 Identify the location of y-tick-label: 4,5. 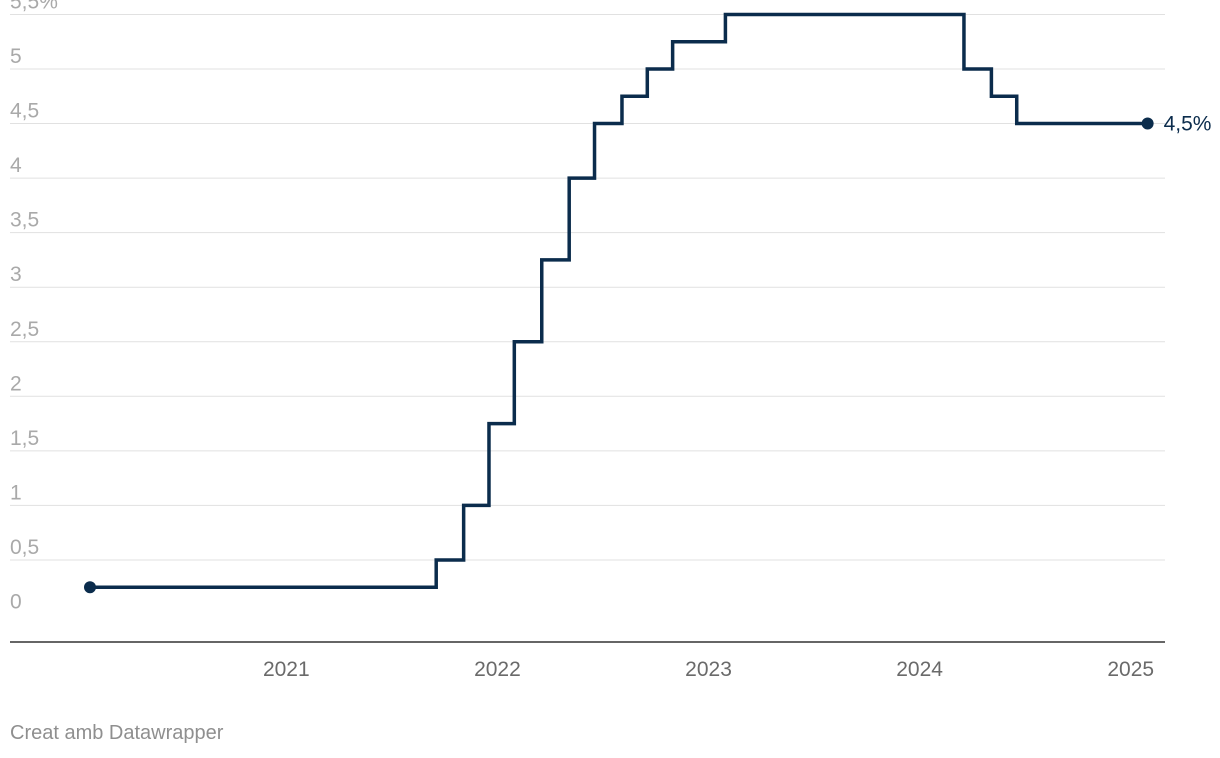
(24, 111).